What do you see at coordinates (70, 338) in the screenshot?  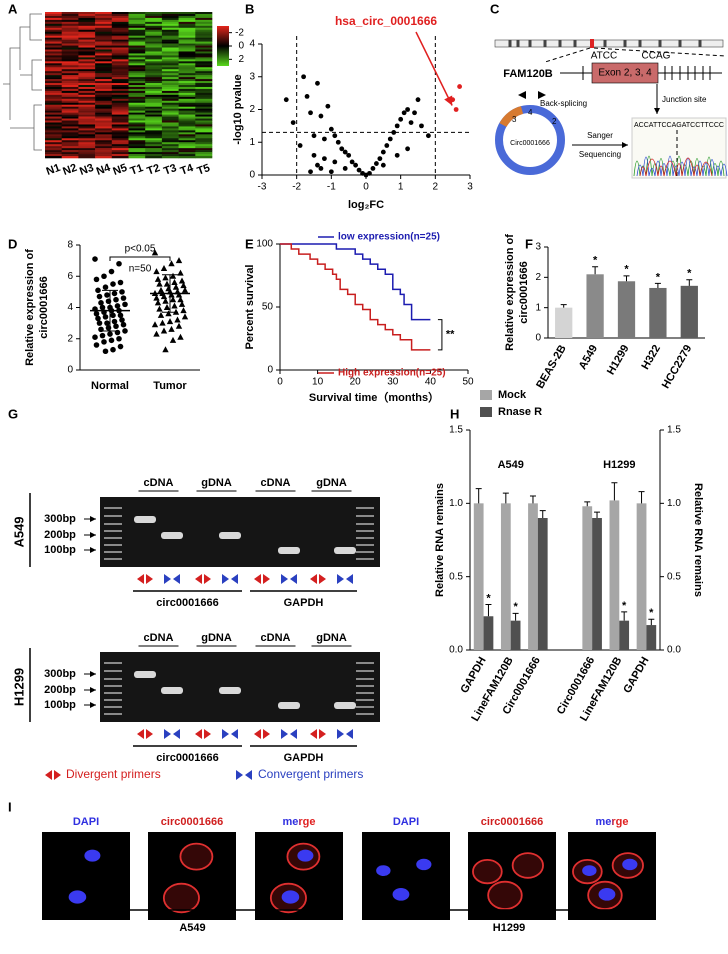 I see `y-tick-label: 2` at bounding box center [70, 338].